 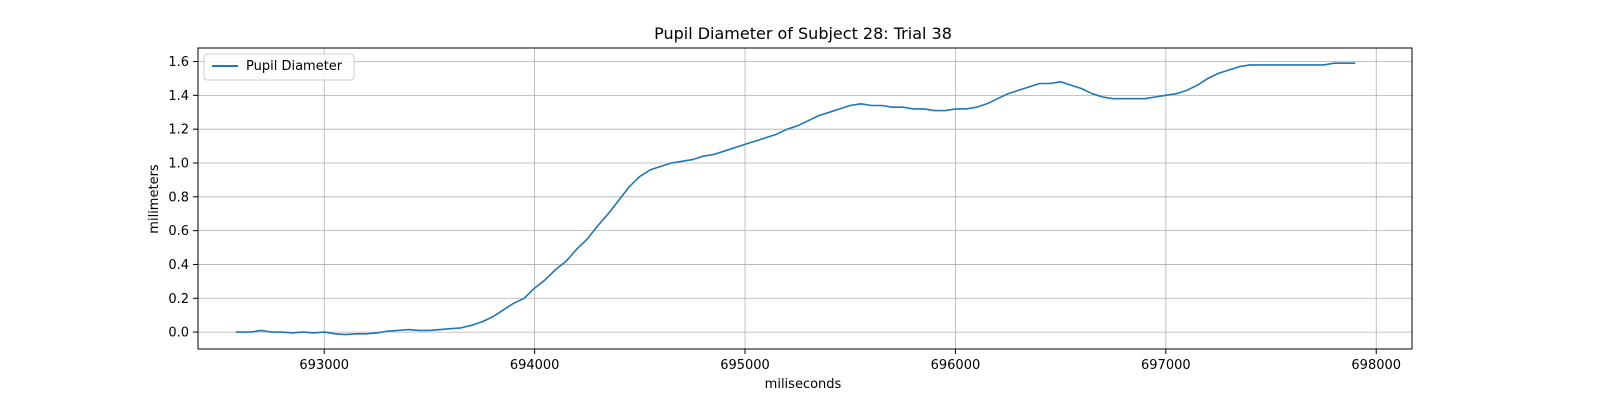 I want to click on y-tick-label: 1.0, so click(x=178, y=163).